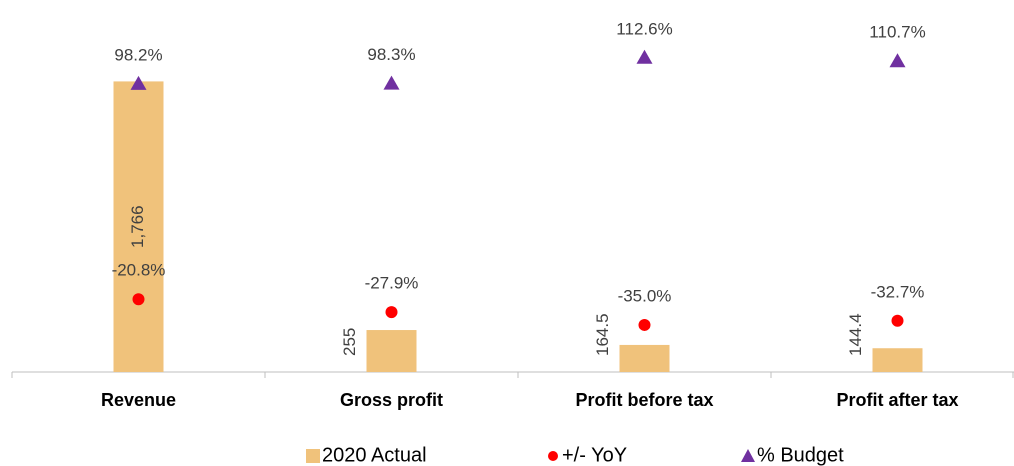 The width and height of the screenshot is (1014, 466). I want to click on marker-value-label: 98.3%, so click(391, 54).